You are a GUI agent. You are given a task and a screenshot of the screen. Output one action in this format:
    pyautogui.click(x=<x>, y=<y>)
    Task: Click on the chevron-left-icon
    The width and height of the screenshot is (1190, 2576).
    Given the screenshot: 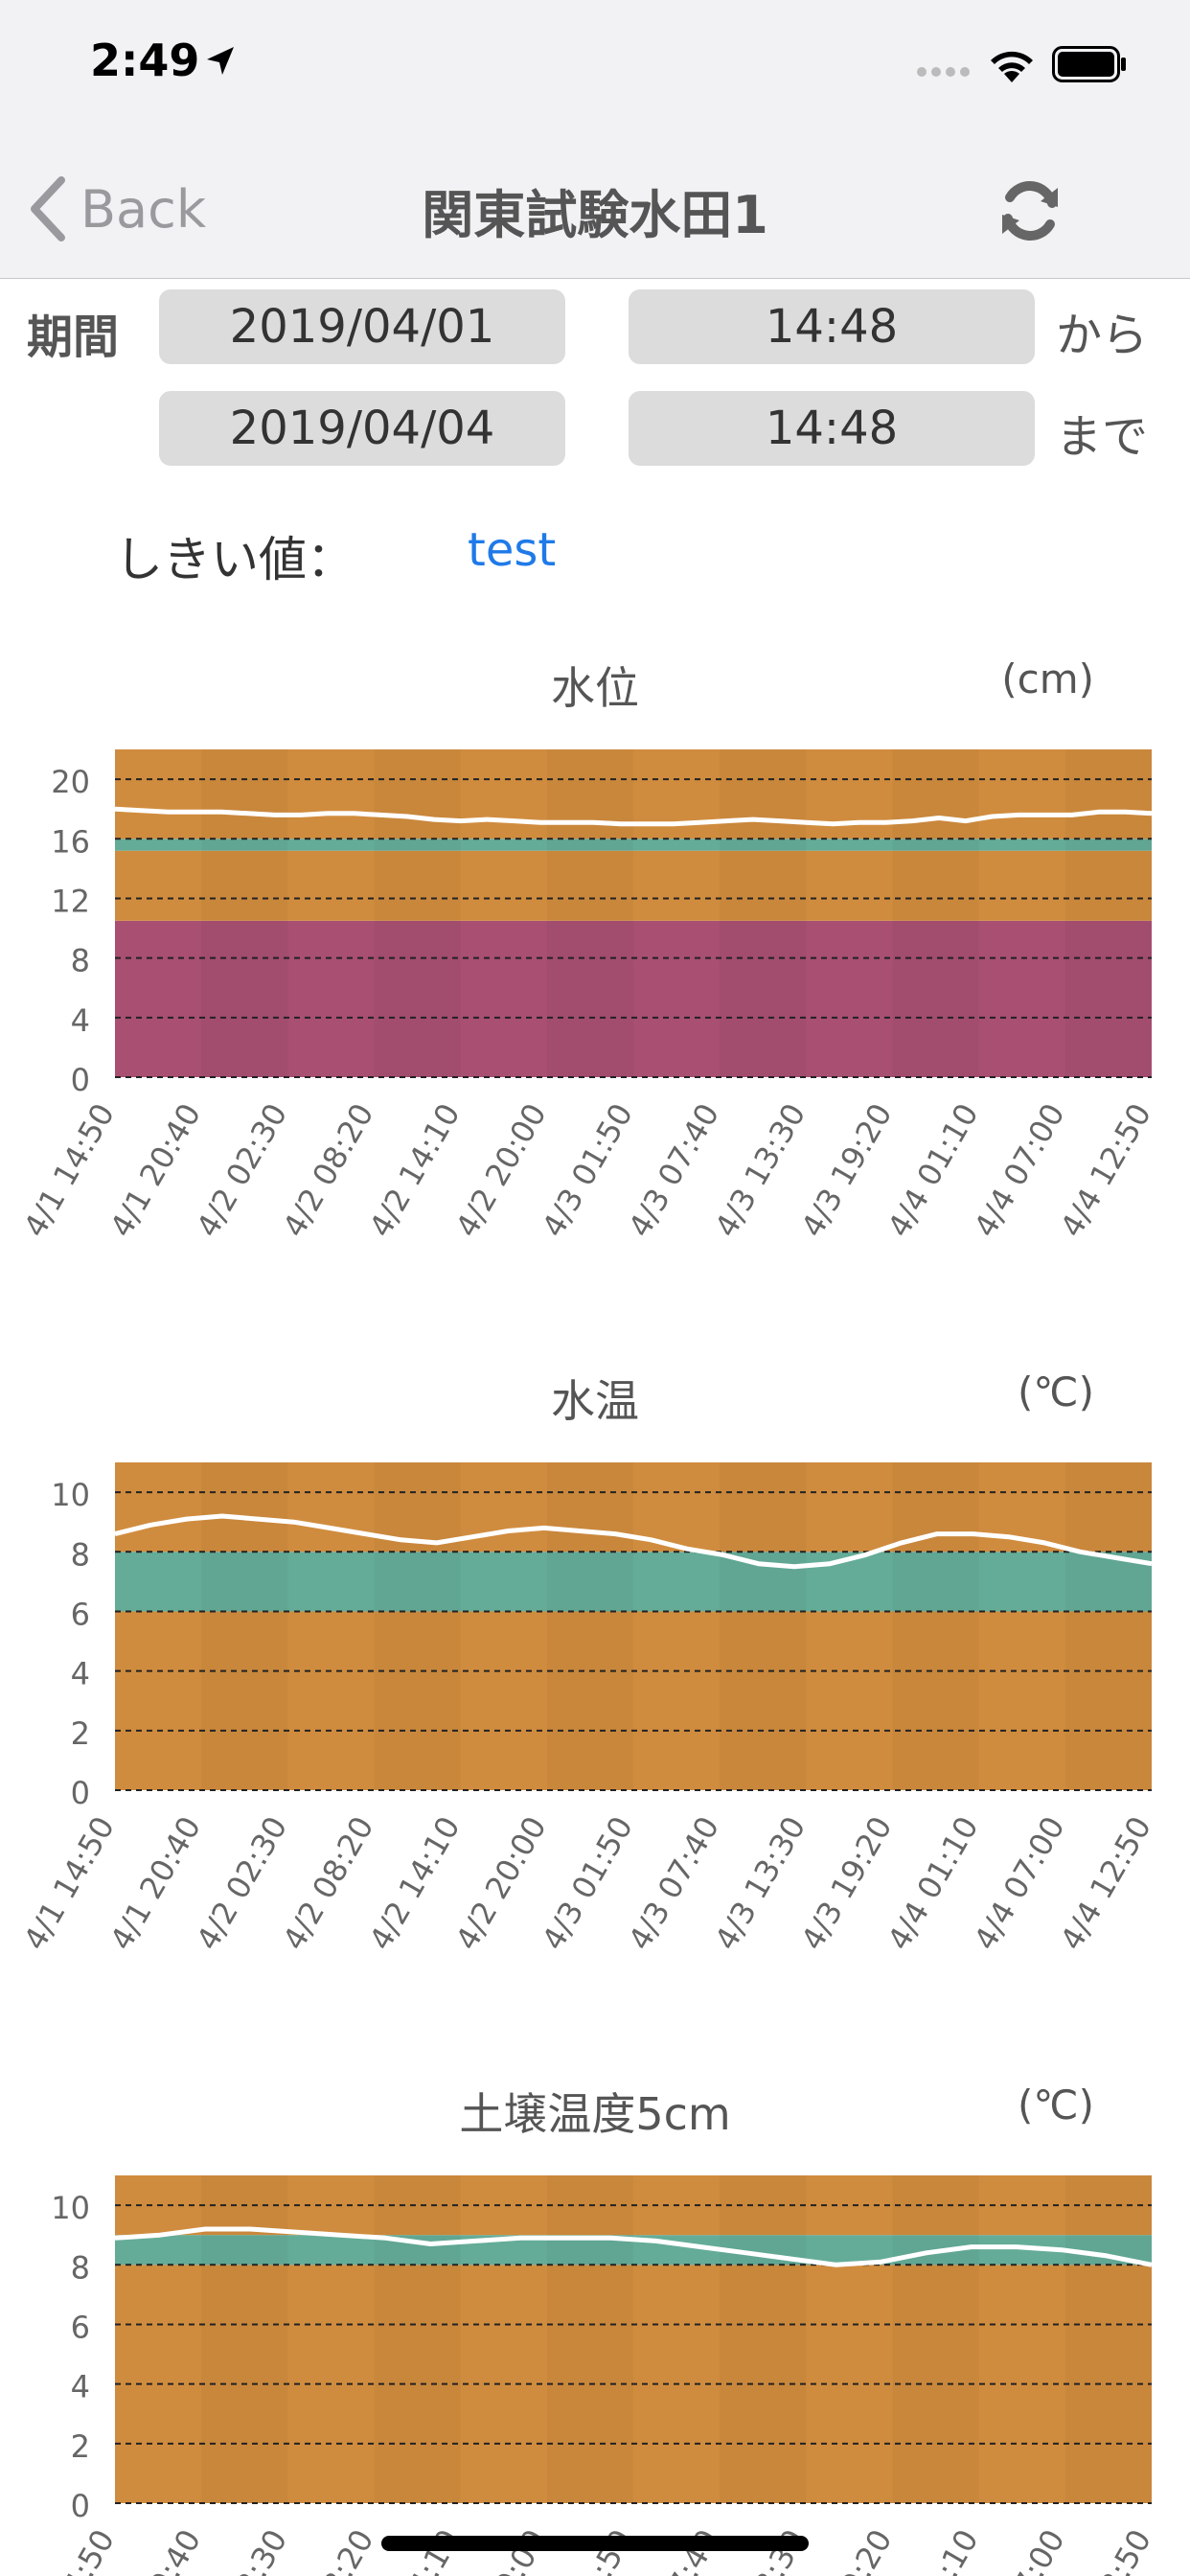 What is the action you would take?
    pyautogui.click(x=48, y=209)
    